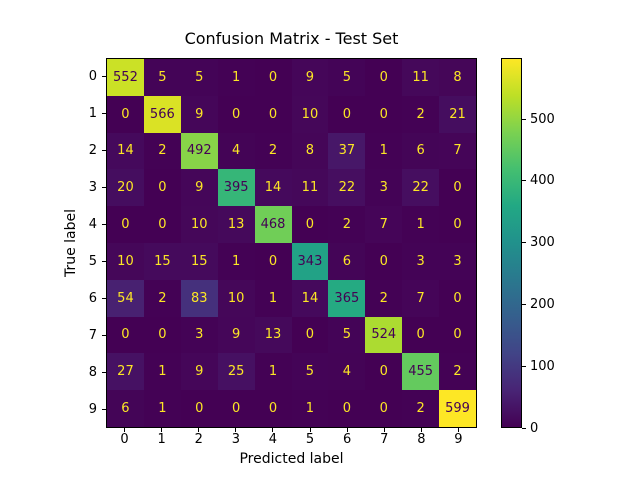 The image size is (640, 480). Describe the element at coordinates (236, 188) in the screenshot. I see `heatmap-cell: 395` at that location.